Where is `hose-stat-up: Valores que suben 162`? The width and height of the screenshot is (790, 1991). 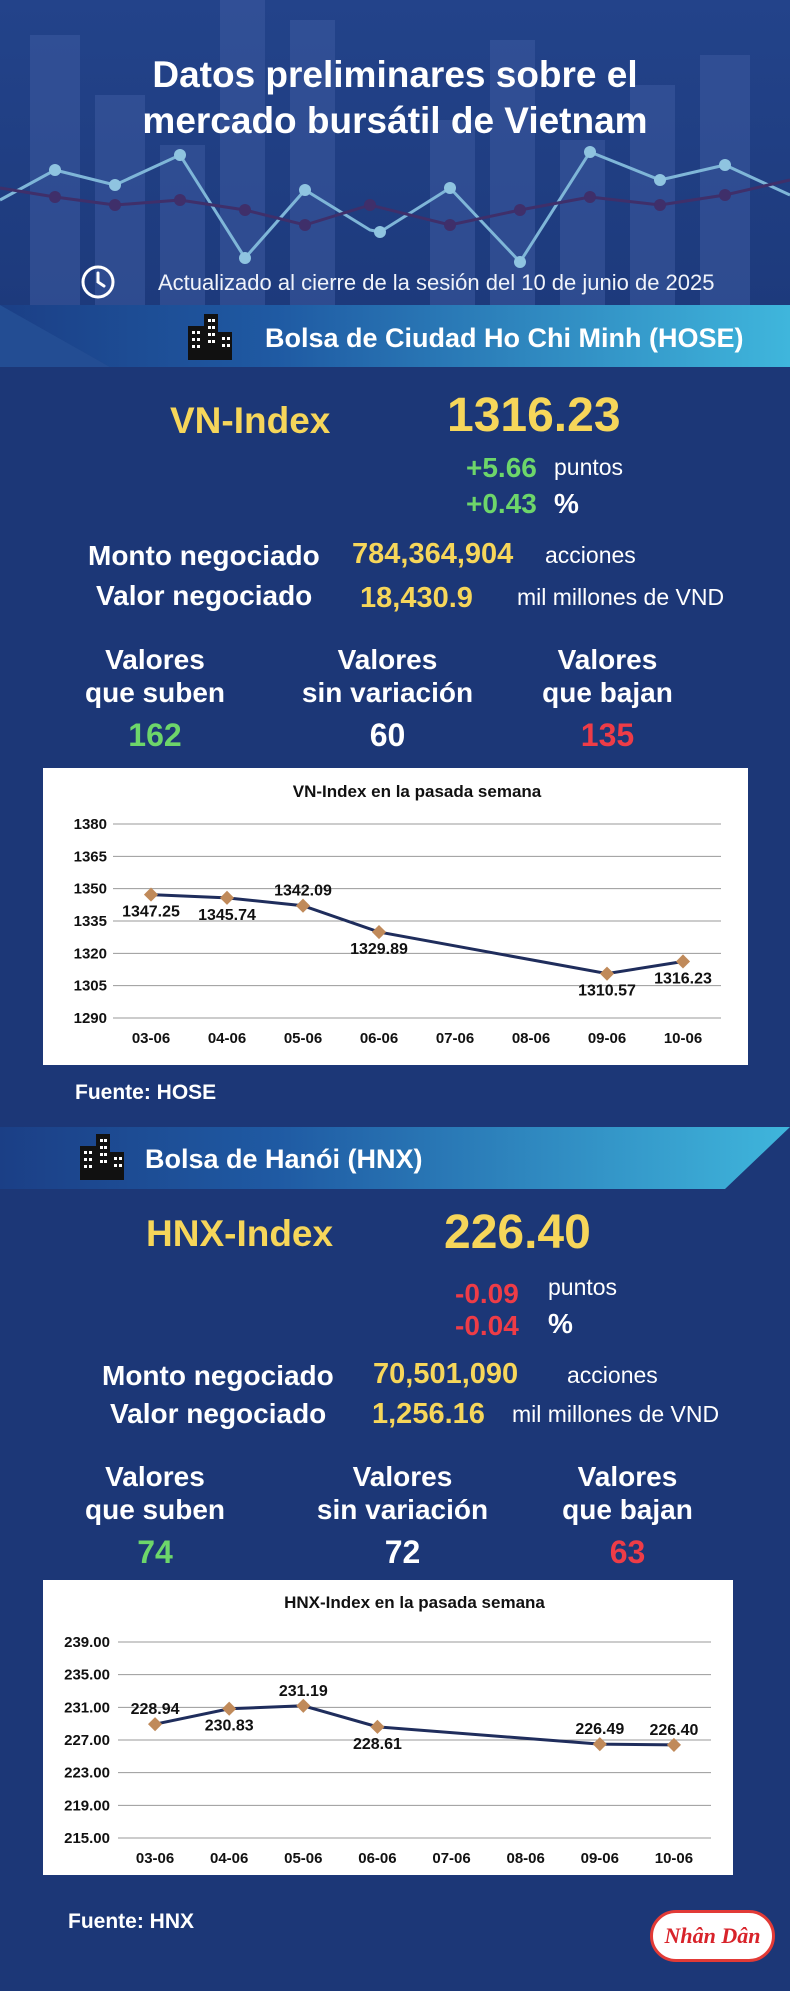 hose-stat-up: Valores que suben 162 is located at coordinates (155, 698).